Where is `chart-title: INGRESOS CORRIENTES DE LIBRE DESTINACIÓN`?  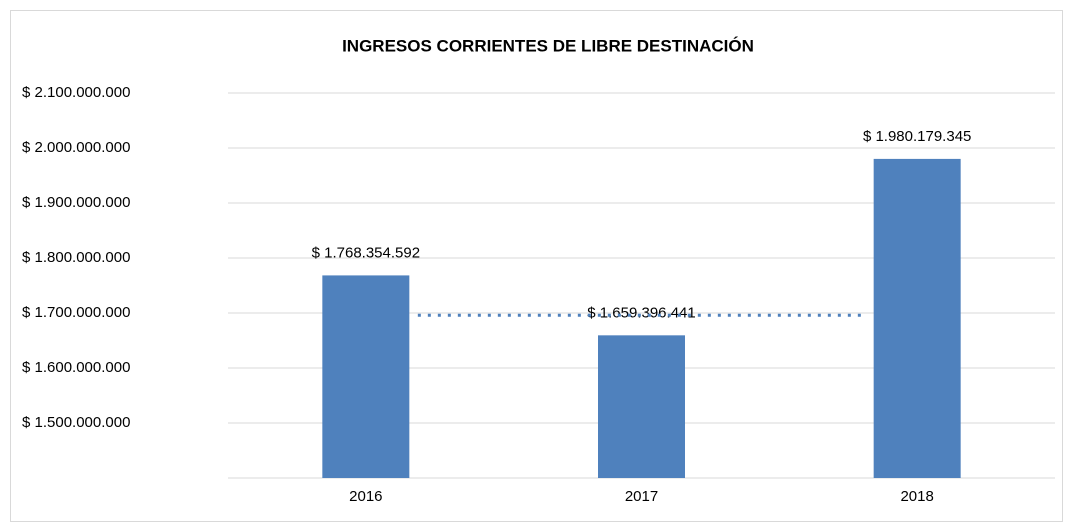 chart-title: INGRESOS CORRIENTES DE LIBRE DESTINACIÓN is located at coordinates (548, 45).